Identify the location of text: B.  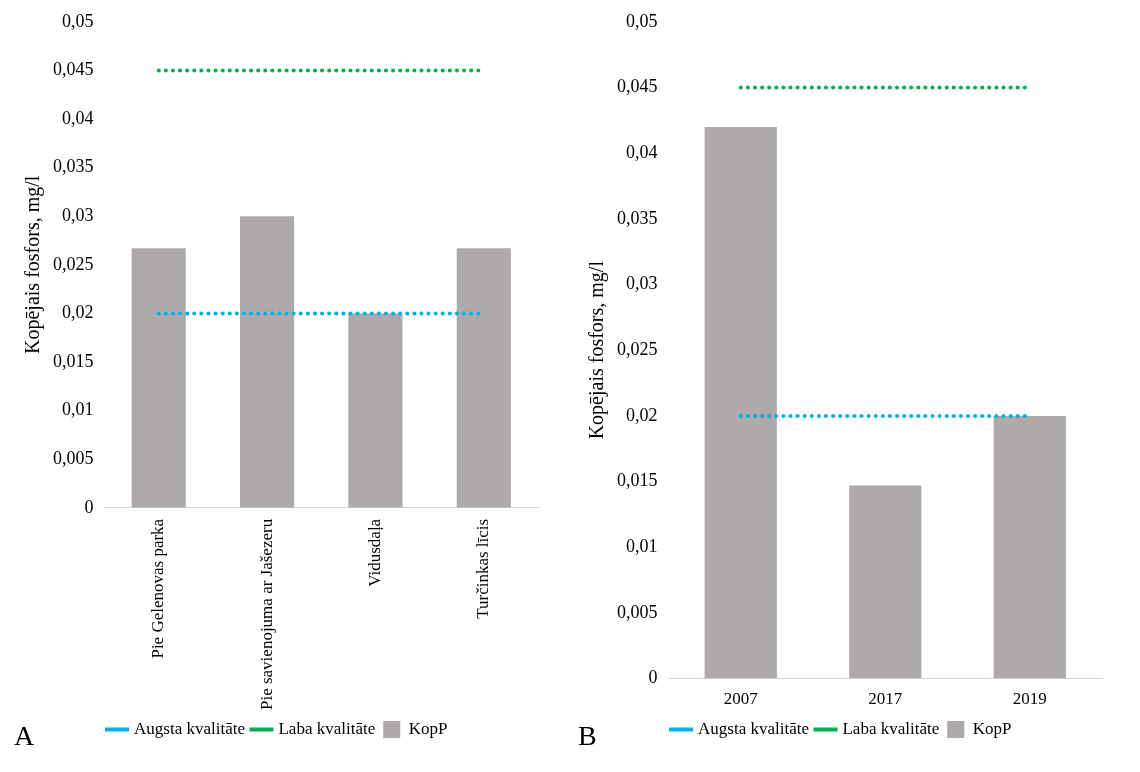
(587, 736).